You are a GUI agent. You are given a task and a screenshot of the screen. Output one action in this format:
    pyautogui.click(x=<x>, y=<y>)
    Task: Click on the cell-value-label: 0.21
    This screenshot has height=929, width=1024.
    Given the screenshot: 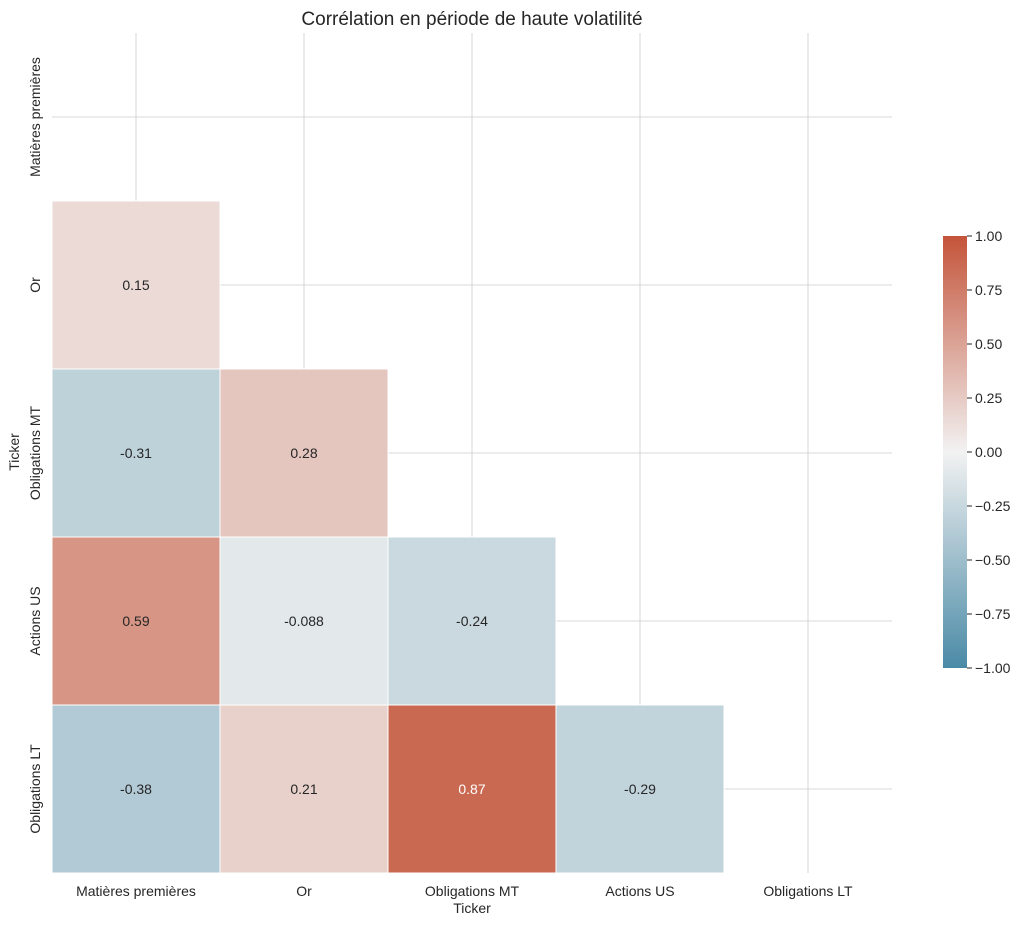 What is the action you would take?
    pyautogui.click(x=303, y=789)
    